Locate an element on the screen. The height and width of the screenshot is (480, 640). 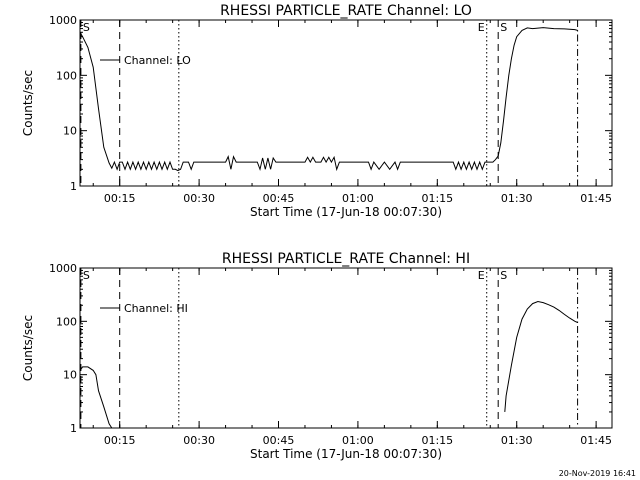
legend-label: Channel: HI is located at coordinates (156, 308).